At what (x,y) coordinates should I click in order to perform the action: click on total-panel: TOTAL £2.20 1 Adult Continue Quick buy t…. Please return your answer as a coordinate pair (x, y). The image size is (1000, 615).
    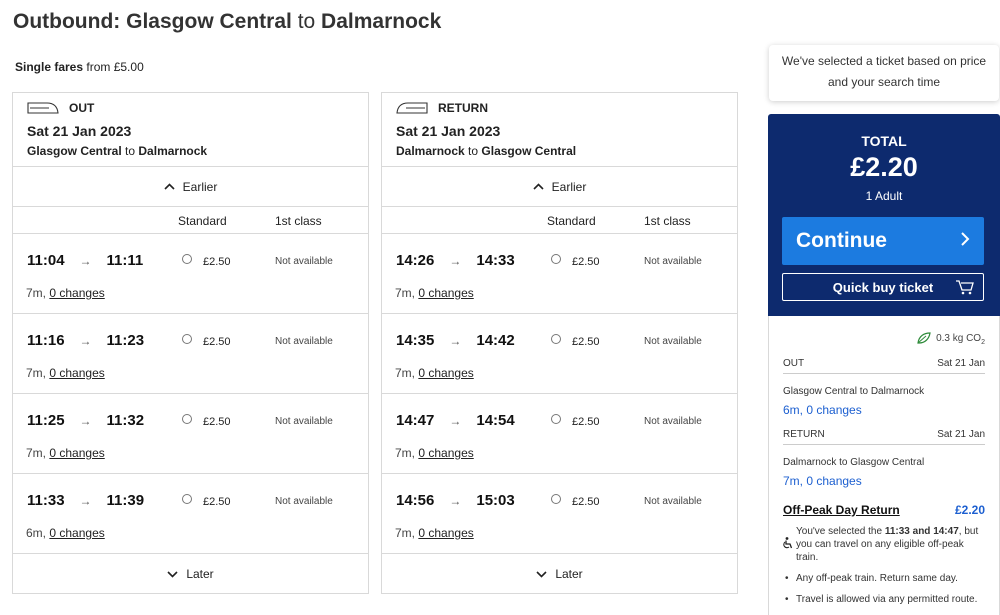
    Looking at the image, I should click on (884, 215).